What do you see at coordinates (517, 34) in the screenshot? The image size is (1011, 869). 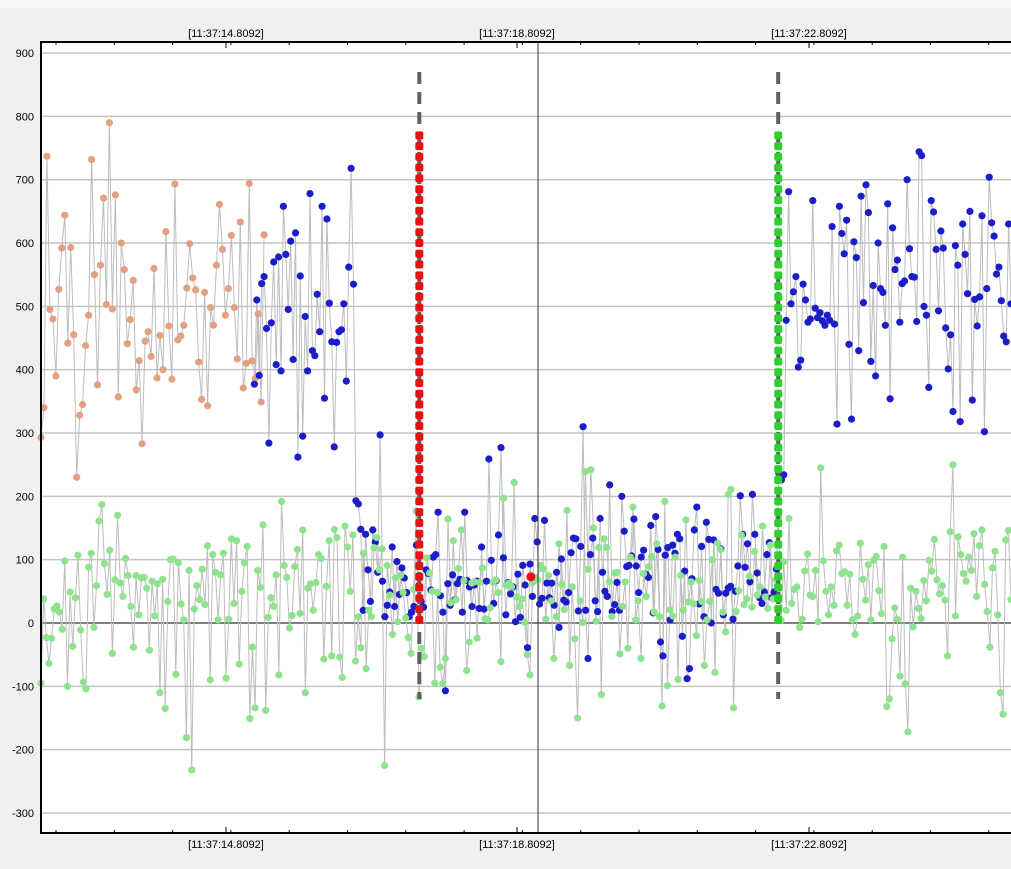 I see `x-tick-label-top-2: [11:37:18.8092]` at bounding box center [517, 34].